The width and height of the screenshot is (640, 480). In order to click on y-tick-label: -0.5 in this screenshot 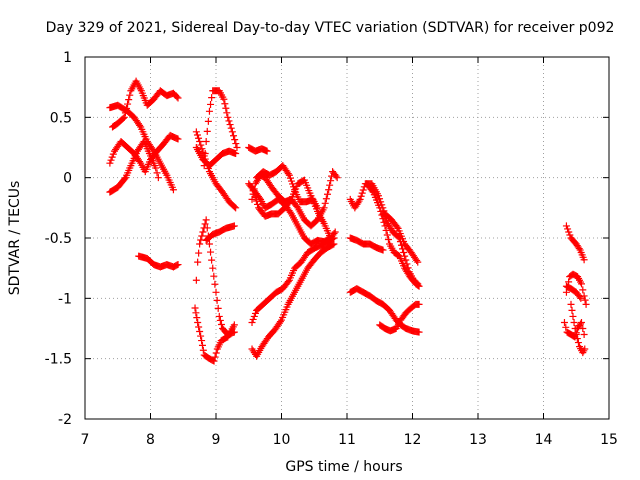, I will do `click(58, 239)`.